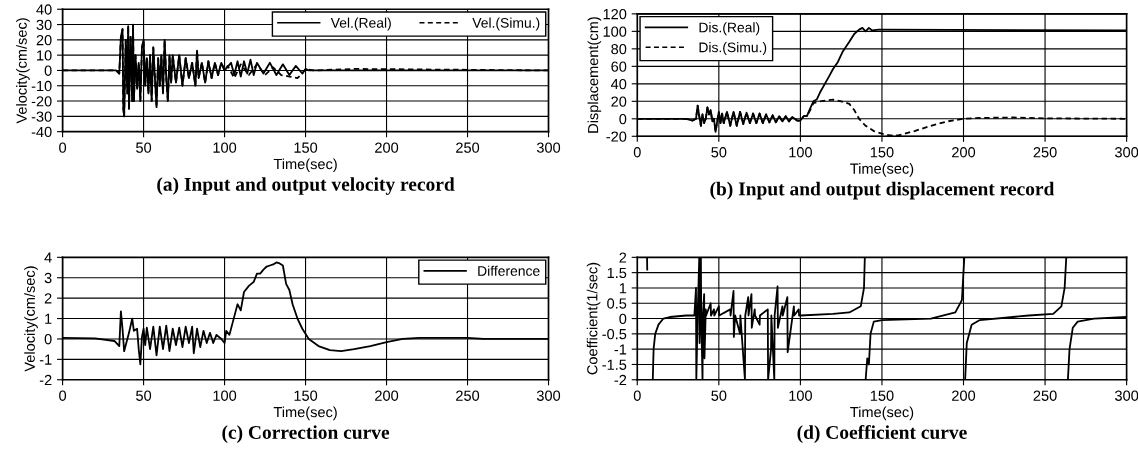  I want to click on y-axis-title: Displacement(cm), so click(594, 75).